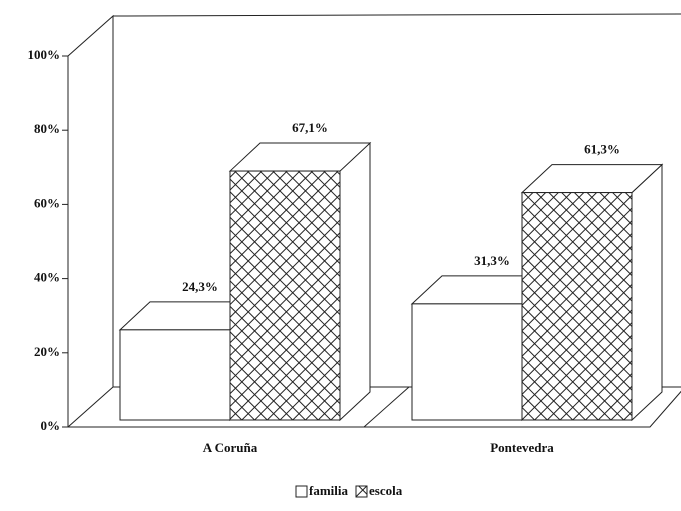 The image size is (681, 511). What do you see at coordinates (47, 128) in the screenshot?
I see `y-tick-label: 80%` at bounding box center [47, 128].